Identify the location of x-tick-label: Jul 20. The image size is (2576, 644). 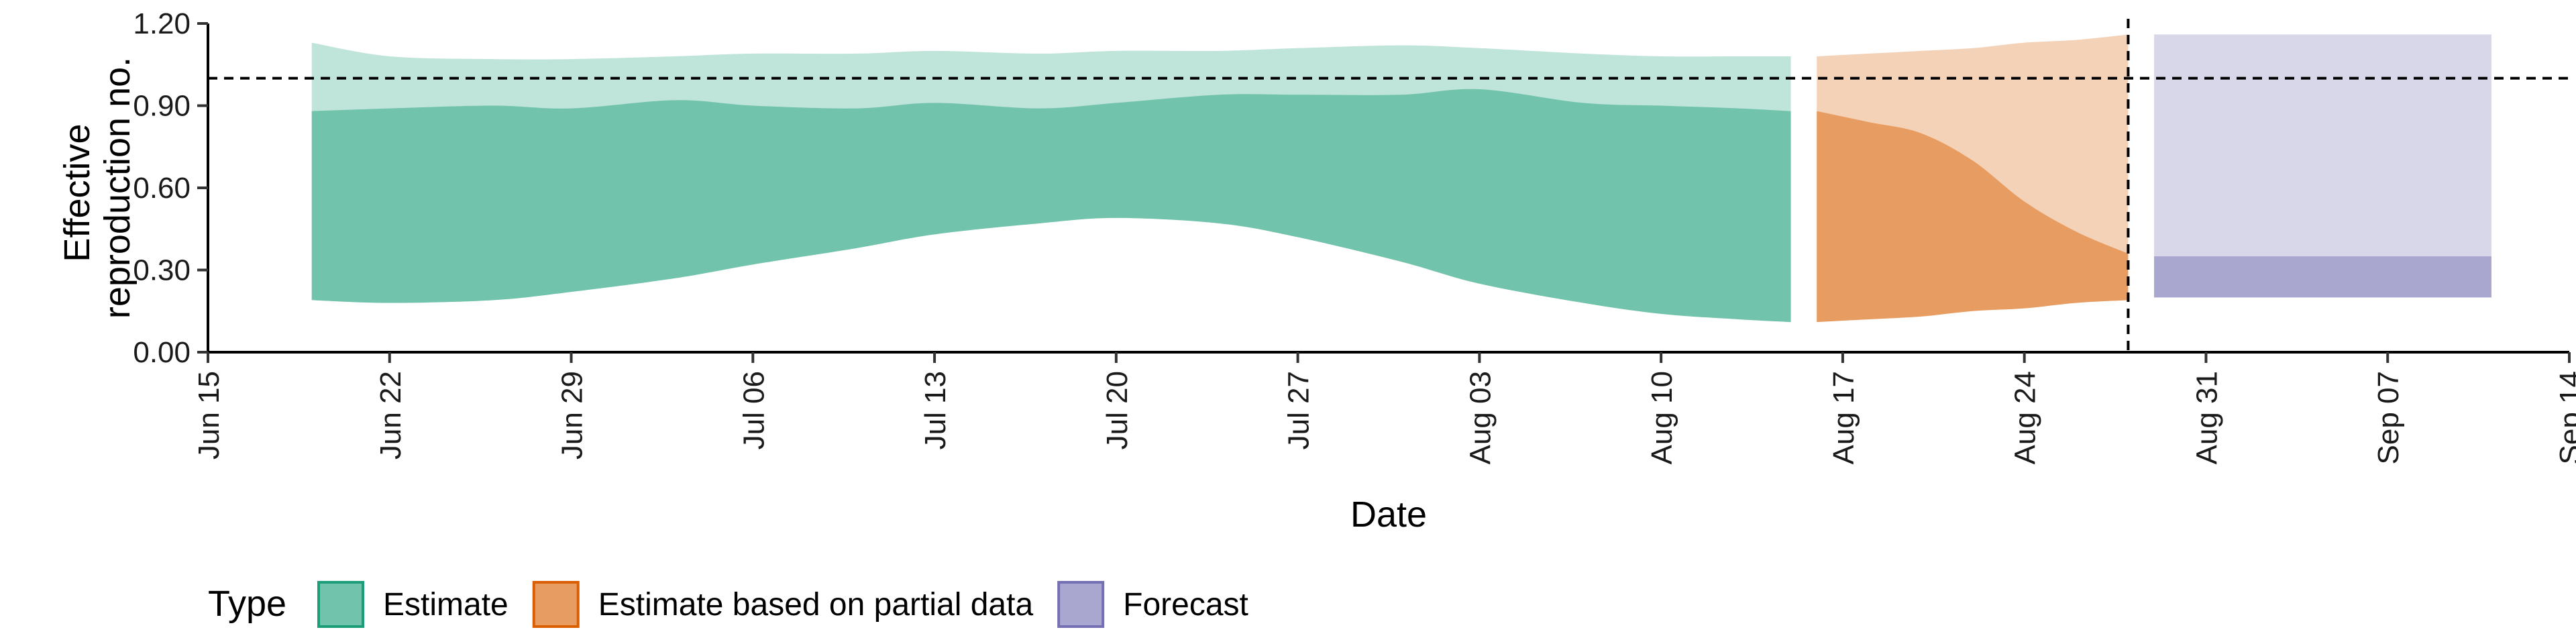
(1117, 410).